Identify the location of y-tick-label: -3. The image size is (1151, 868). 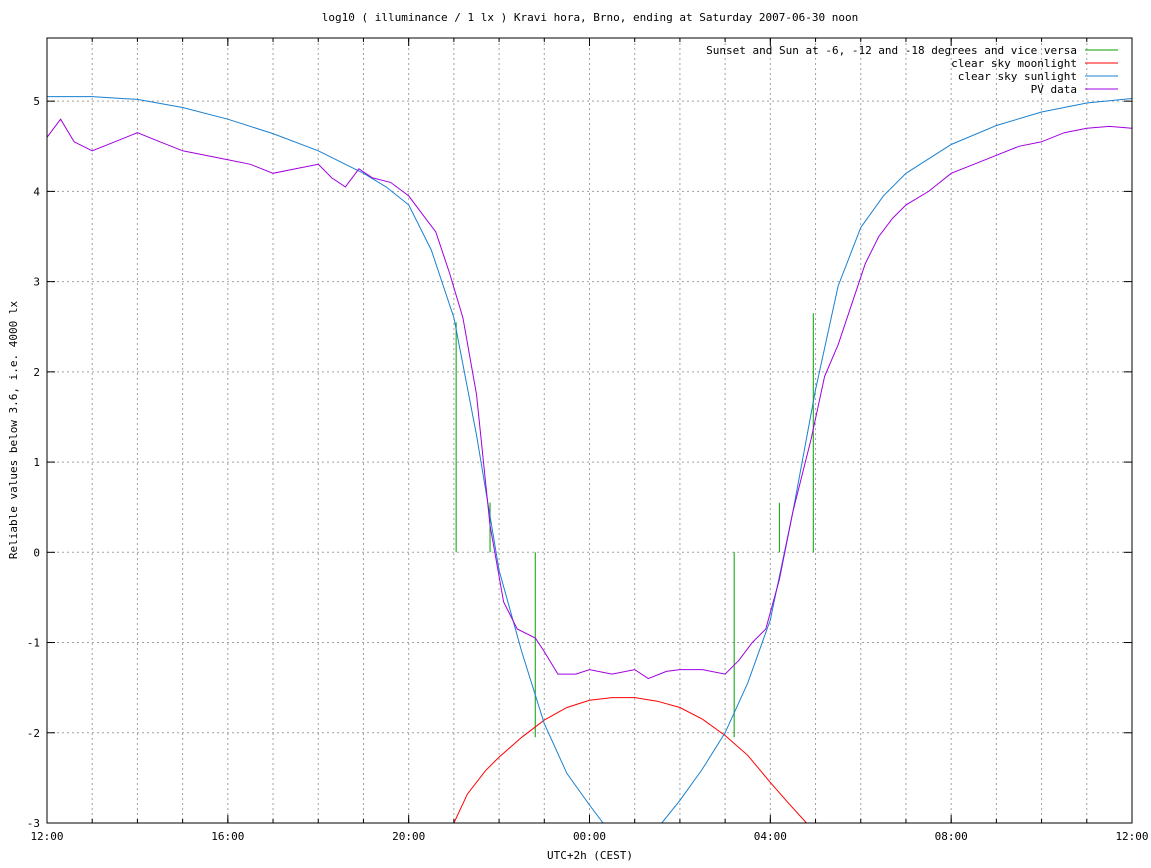
(33, 823).